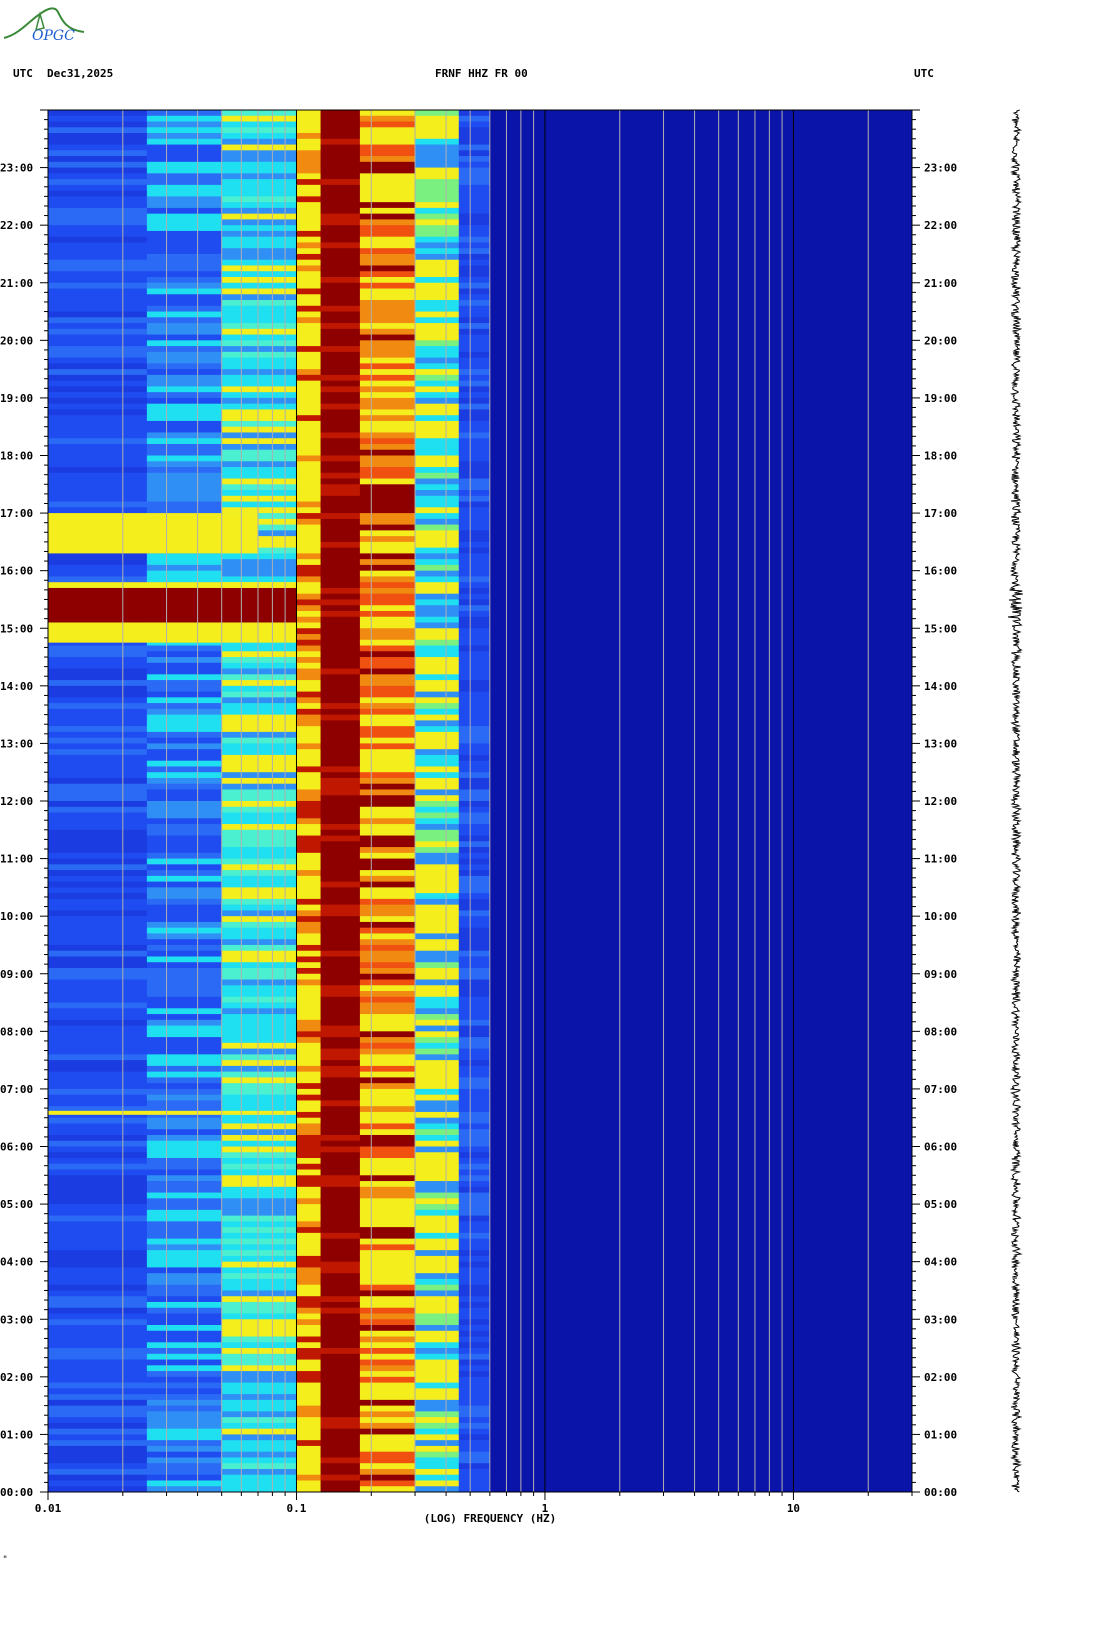  What do you see at coordinates (16, 1089) in the screenshot?
I see `y-tick-label-left: 07:00` at bounding box center [16, 1089].